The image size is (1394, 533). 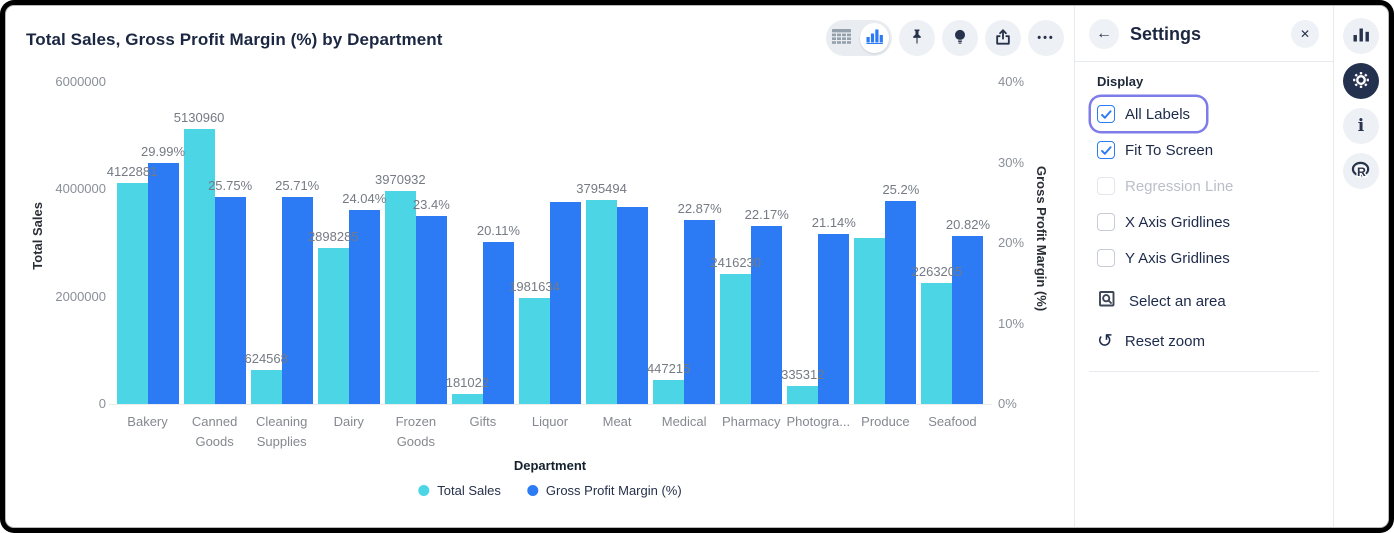 What do you see at coordinates (80, 296) in the screenshot?
I see `left-axis-tick-label: 2000000` at bounding box center [80, 296].